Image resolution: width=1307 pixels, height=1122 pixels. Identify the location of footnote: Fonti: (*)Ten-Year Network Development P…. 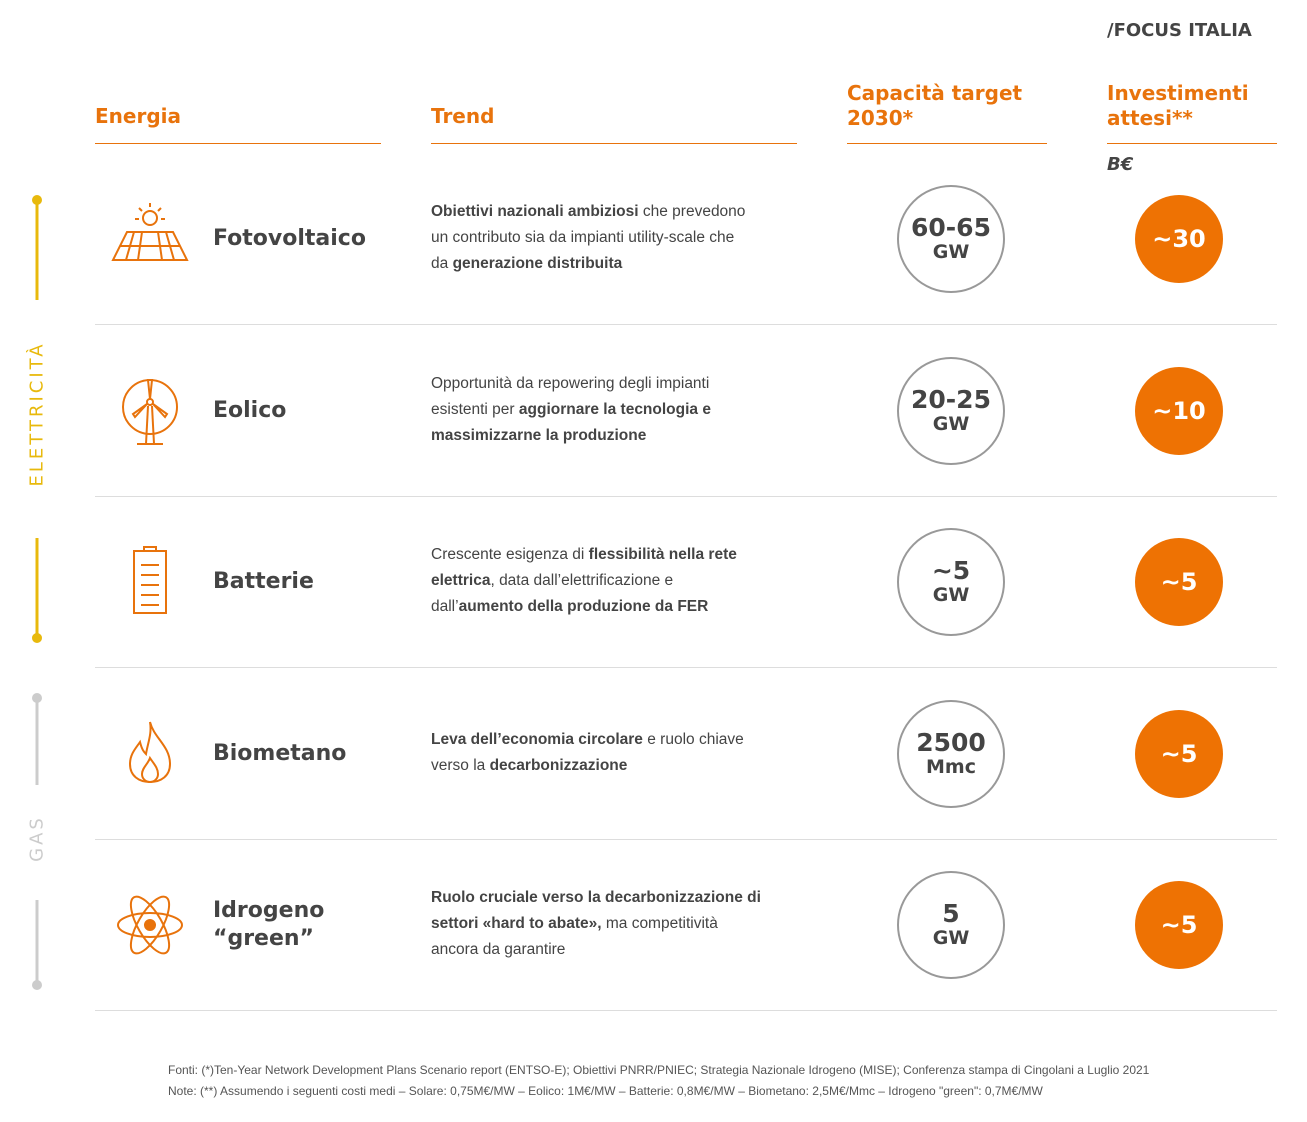
(659, 1070).